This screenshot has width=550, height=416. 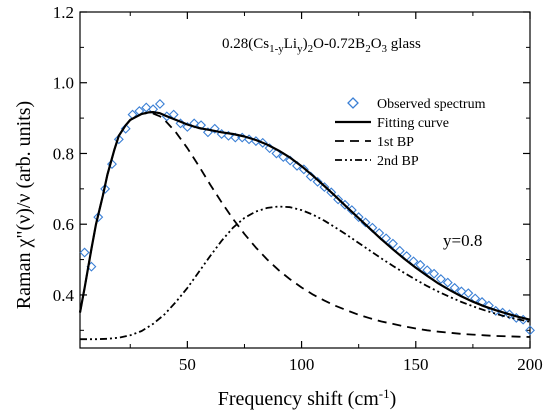 I want to click on title-text: Li, so click(x=290, y=44).